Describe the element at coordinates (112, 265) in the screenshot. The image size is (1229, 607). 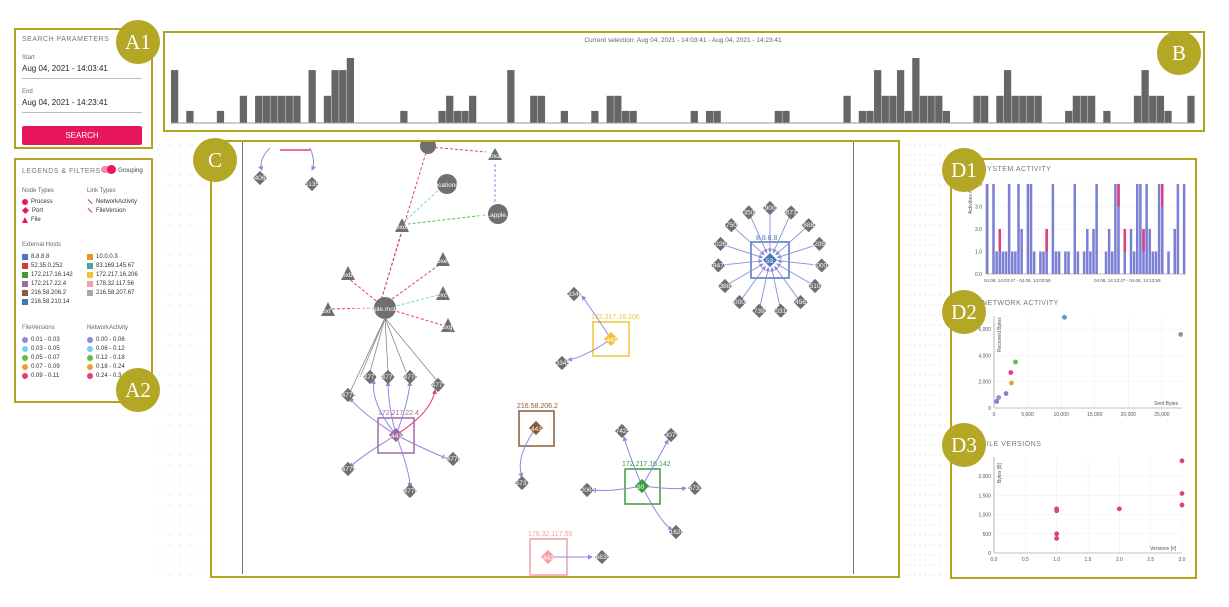
I see `host-item: 83.169.145.67` at that location.